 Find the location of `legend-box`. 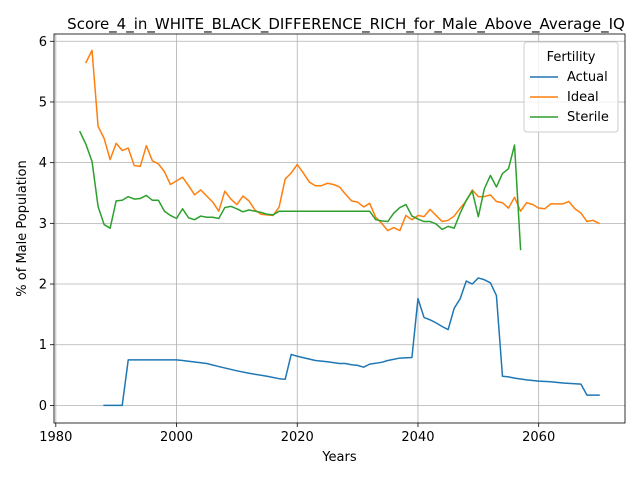

legend-box is located at coordinates (571, 87).